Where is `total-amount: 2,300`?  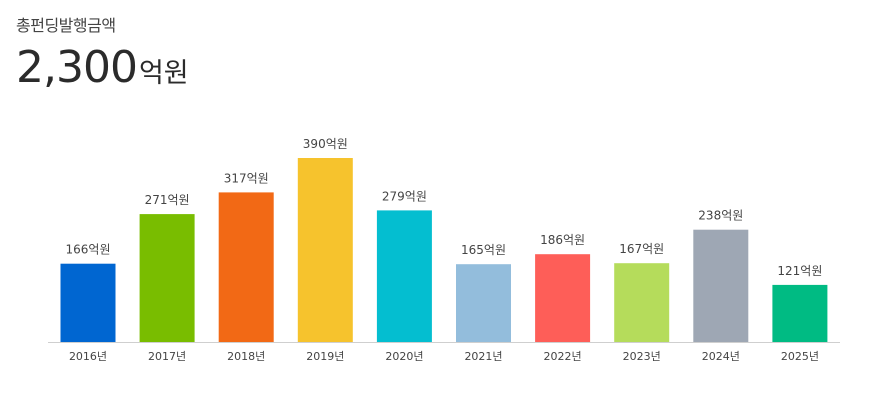 total-amount: 2,300 is located at coordinates (77, 67).